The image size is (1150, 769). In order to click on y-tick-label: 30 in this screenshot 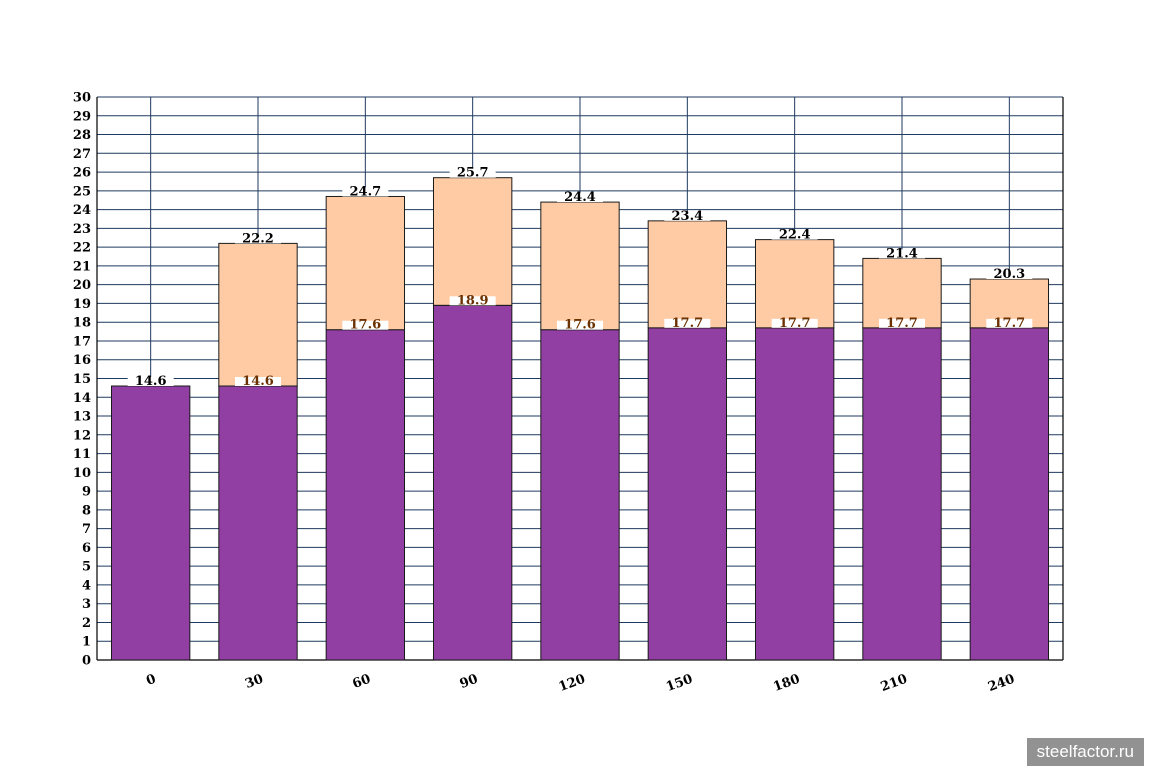, I will do `click(82, 98)`.